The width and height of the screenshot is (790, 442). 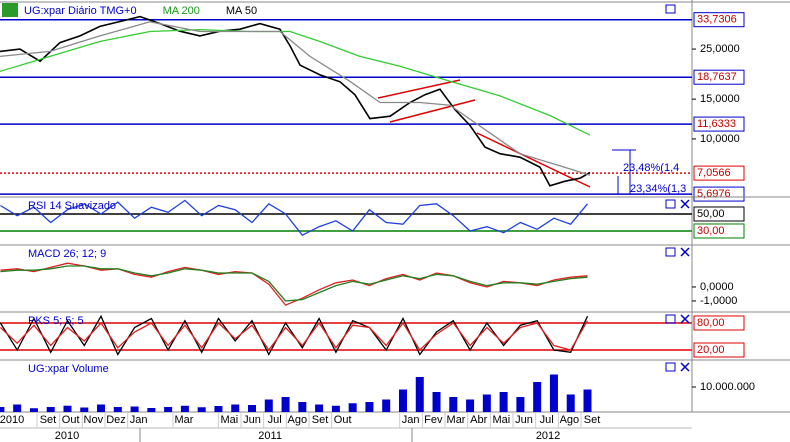 I want to click on y-tick-label: 0,0000, so click(x=717, y=287).